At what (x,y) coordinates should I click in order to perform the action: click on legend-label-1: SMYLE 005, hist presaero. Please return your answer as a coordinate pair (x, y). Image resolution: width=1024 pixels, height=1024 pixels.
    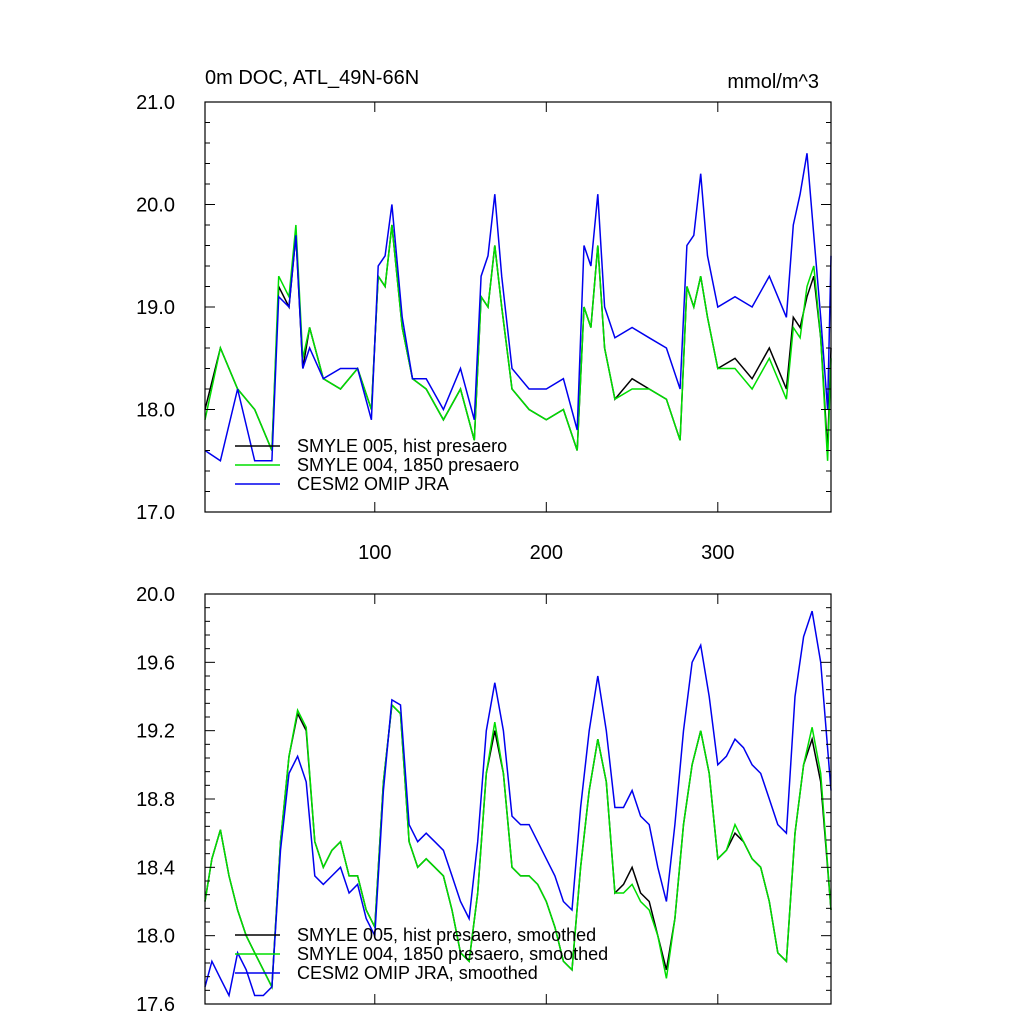
    Looking at the image, I should click on (402, 446).